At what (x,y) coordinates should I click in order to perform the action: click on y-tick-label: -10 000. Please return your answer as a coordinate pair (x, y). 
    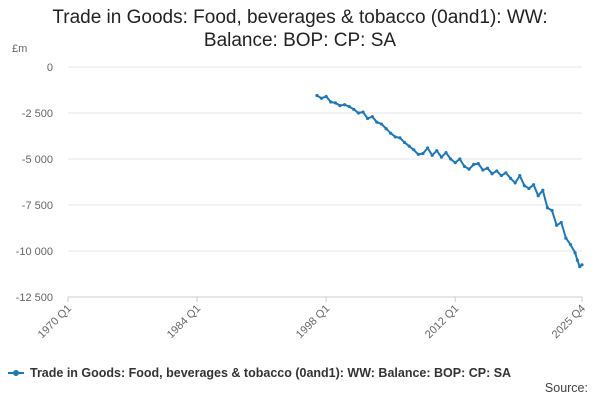
    Looking at the image, I should click on (34, 252).